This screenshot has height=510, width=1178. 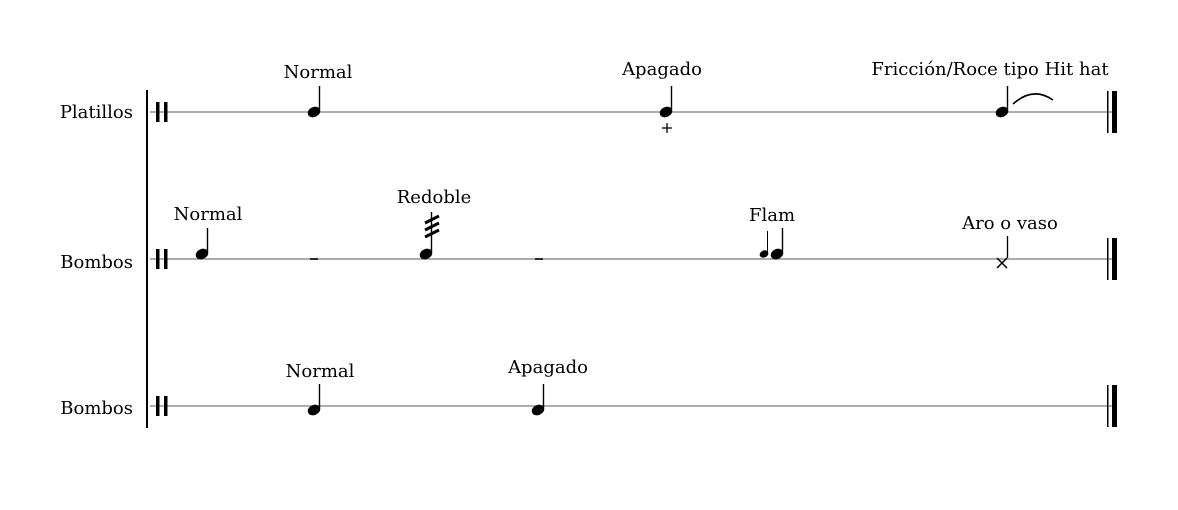 I want to click on stopped-plus-icon, so click(x=667, y=128).